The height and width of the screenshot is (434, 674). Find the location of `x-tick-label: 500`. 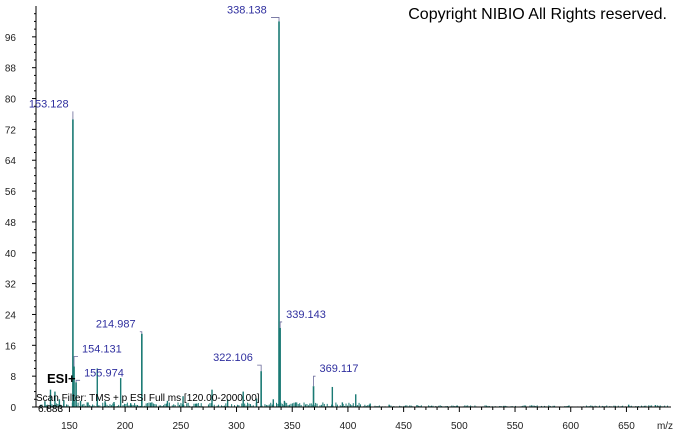

x-tick-label: 500 is located at coordinates (459, 426).